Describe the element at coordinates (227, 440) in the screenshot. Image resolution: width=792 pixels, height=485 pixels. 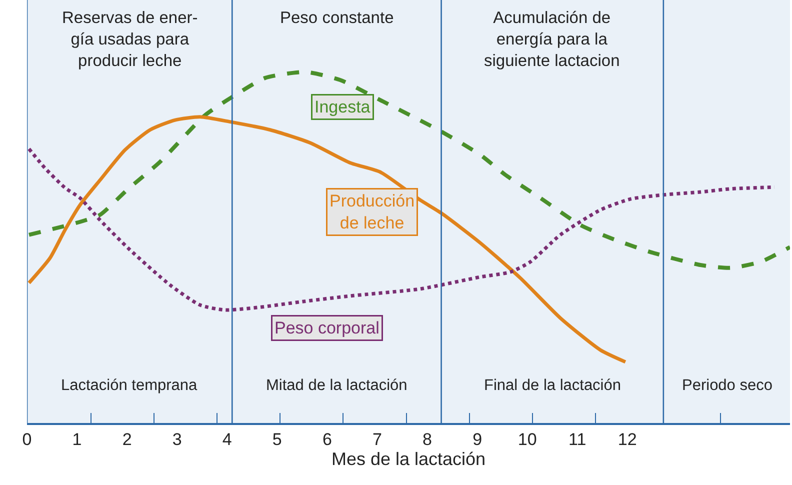
I see `x-tick-label: 4` at that location.